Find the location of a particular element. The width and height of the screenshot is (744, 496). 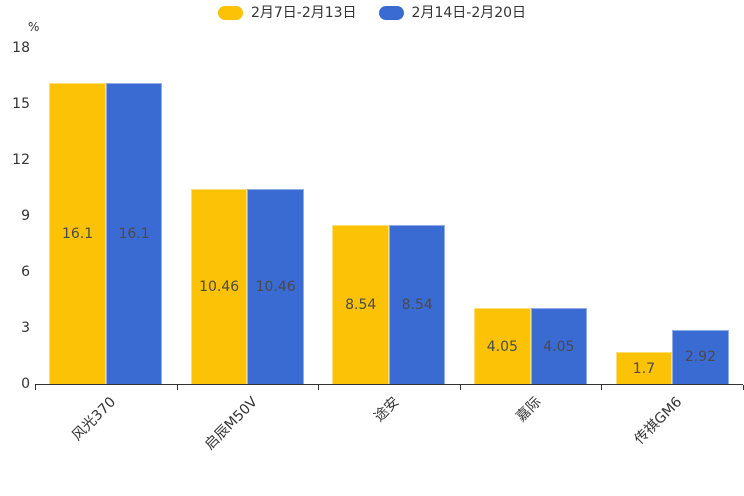

bar-group-3: 4.05 4.05 is located at coordinates (531, 216).